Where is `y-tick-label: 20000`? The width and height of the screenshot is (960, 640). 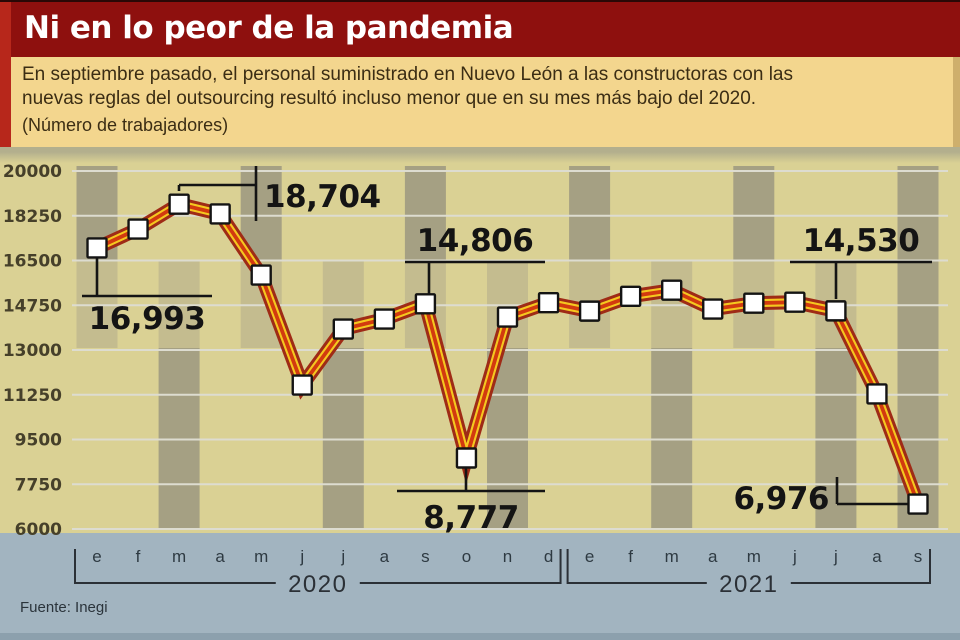 y-tick-label: 20000 is located at coordinates (32, 172).